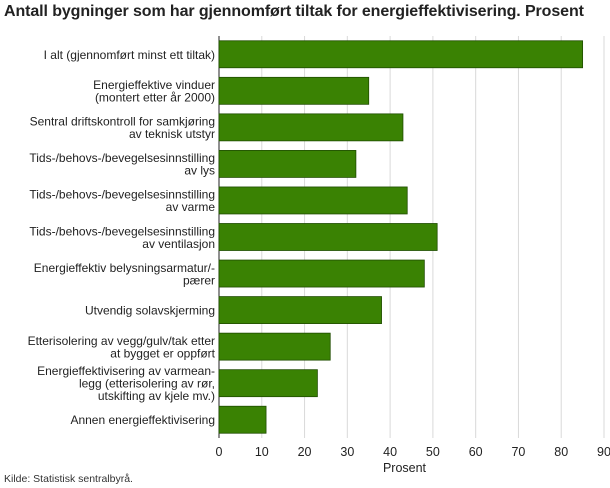 This screenshot has height=488, width=610. Describe the element at coordinates (433, 452) in the screenshot. I see `x-tick-label: 50` at that location.